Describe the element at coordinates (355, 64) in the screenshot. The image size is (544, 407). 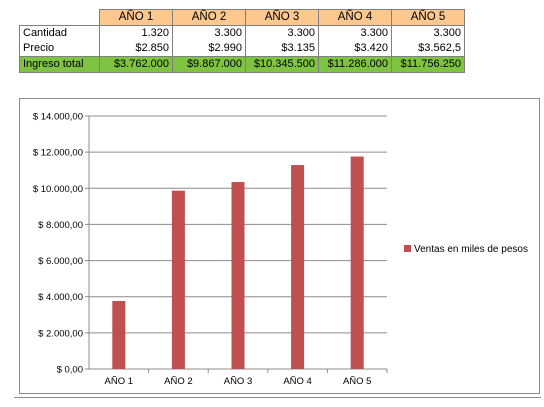
I see `table-cell: $11.286.000` at that location.